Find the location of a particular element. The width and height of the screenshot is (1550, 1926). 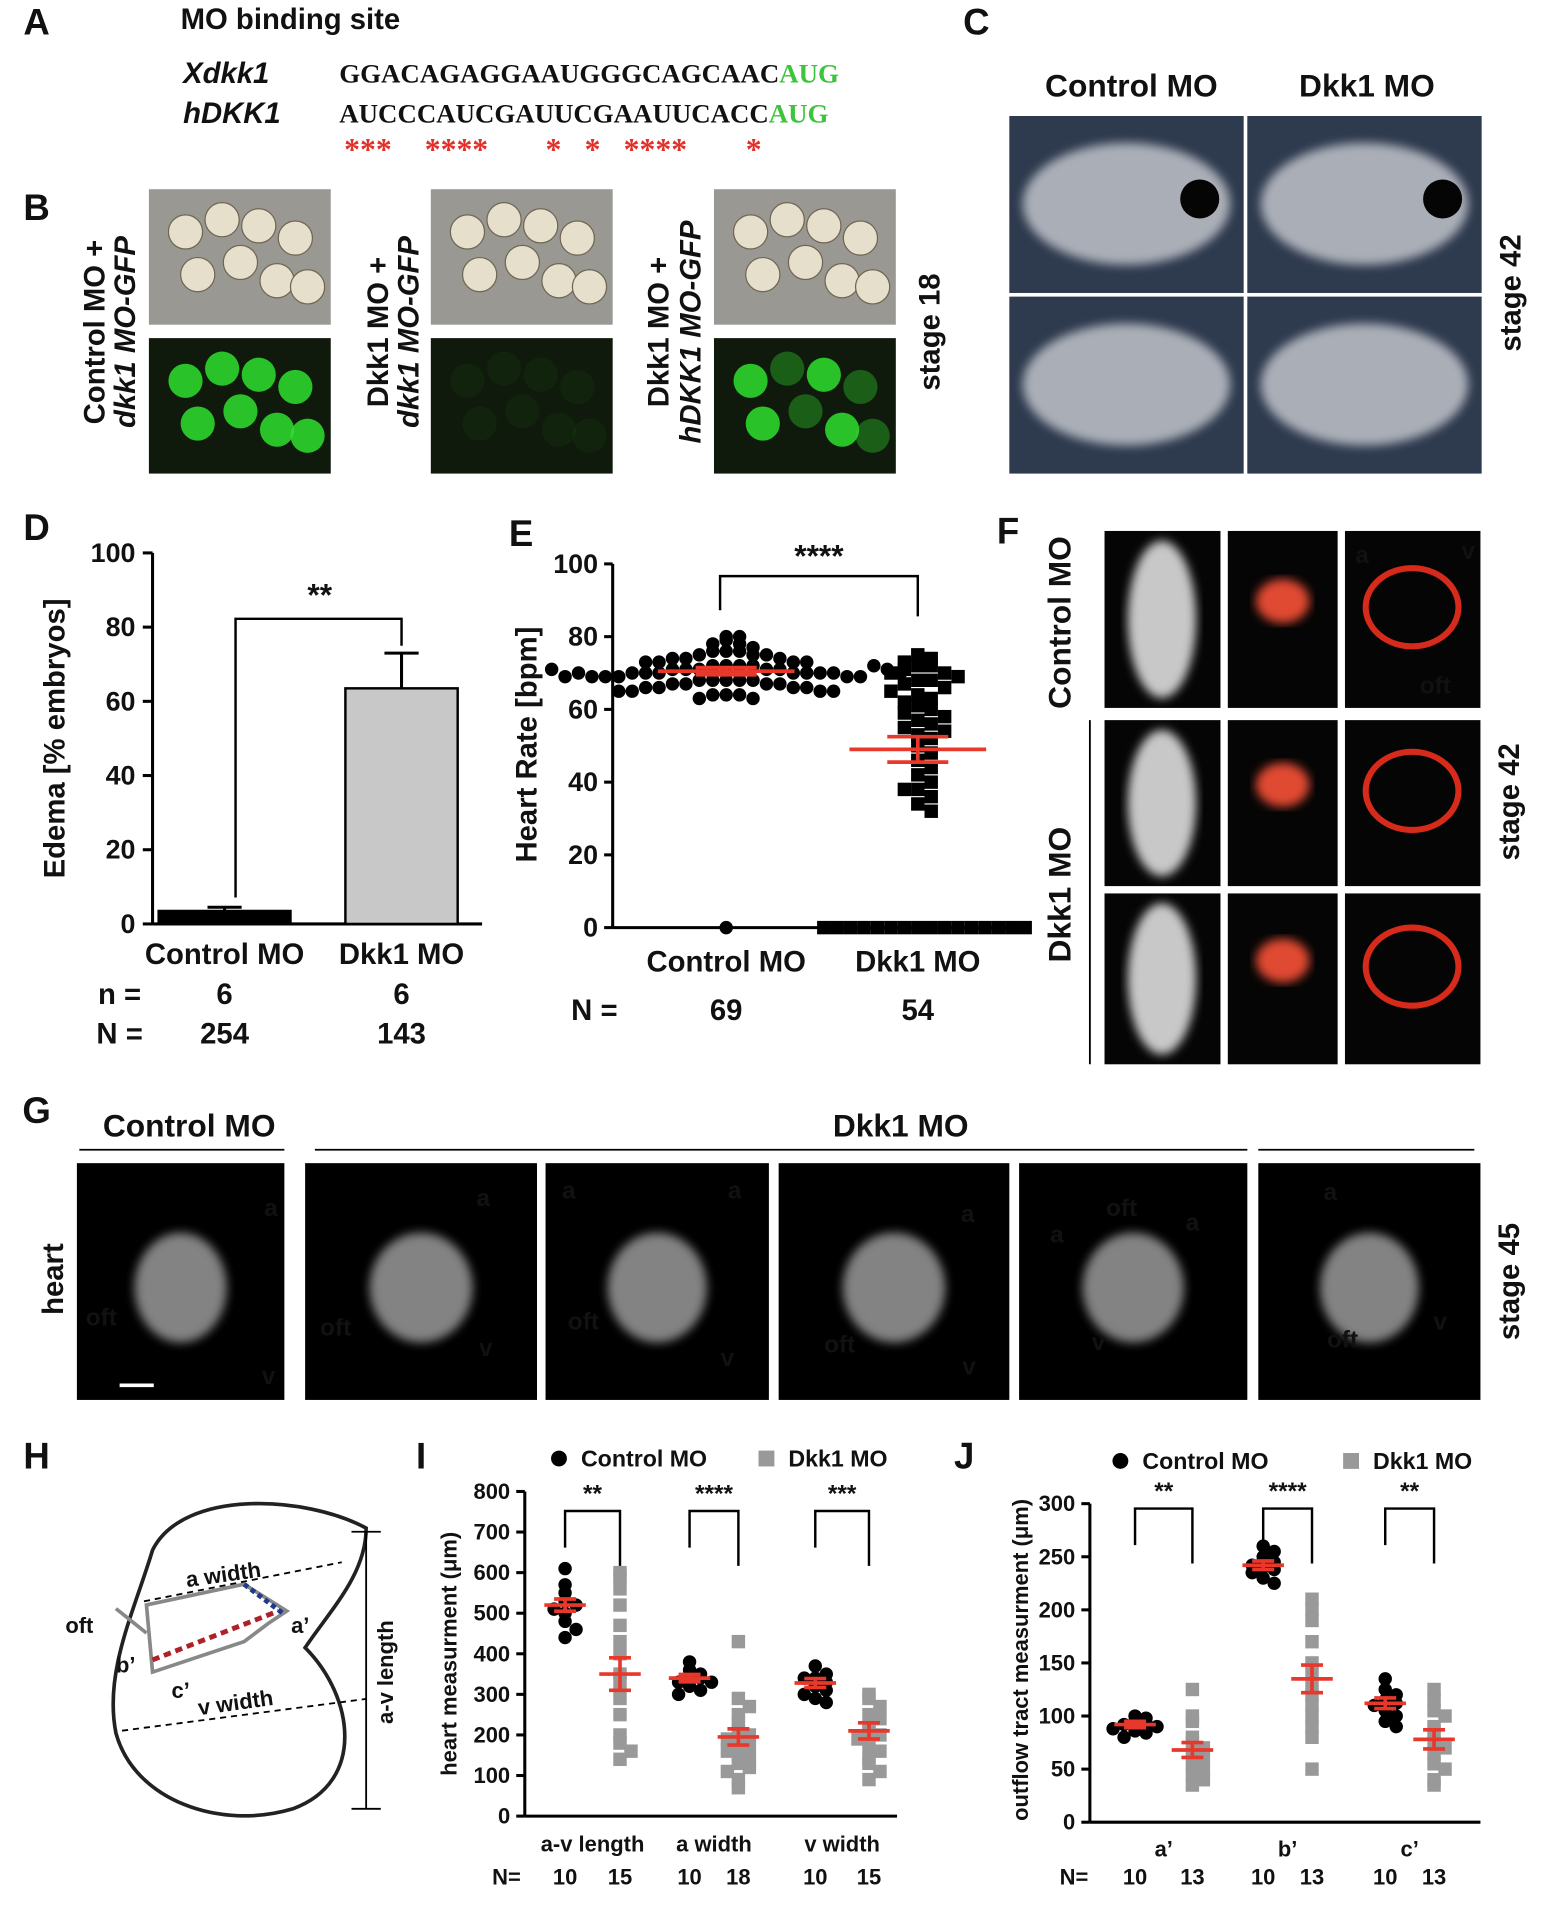

y-tick-label: 300 is located at coordinates (492, 1694).